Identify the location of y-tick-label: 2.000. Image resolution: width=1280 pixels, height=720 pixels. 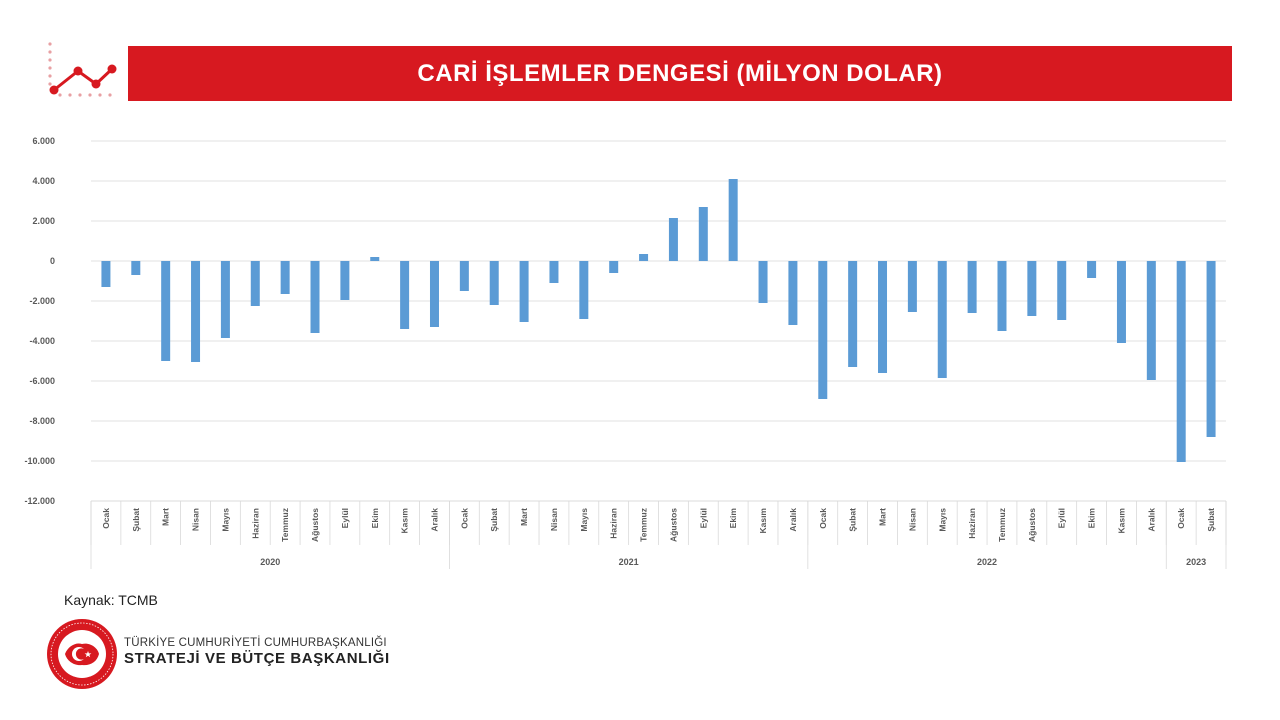
(43, 221).